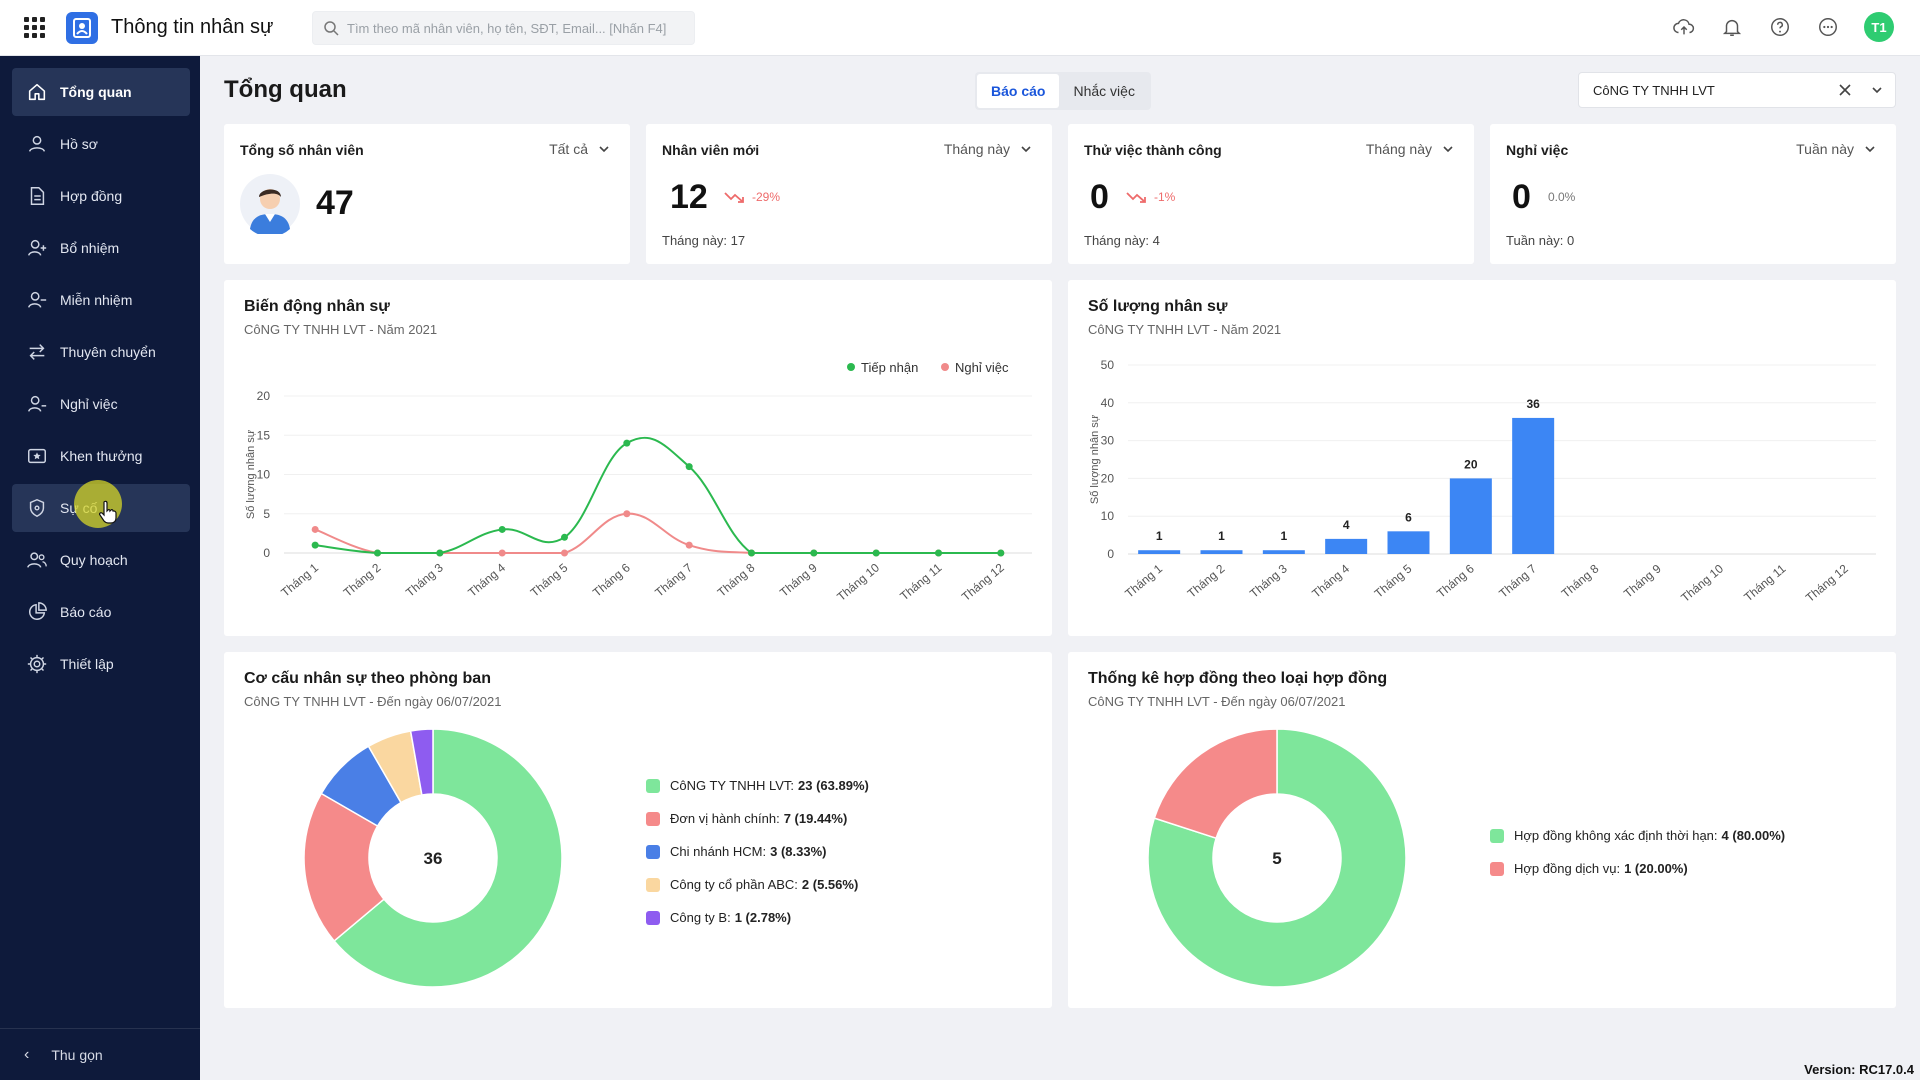 The image size is (1920, 1080). I want to click on pie-chart-icon, so click(38, 611).